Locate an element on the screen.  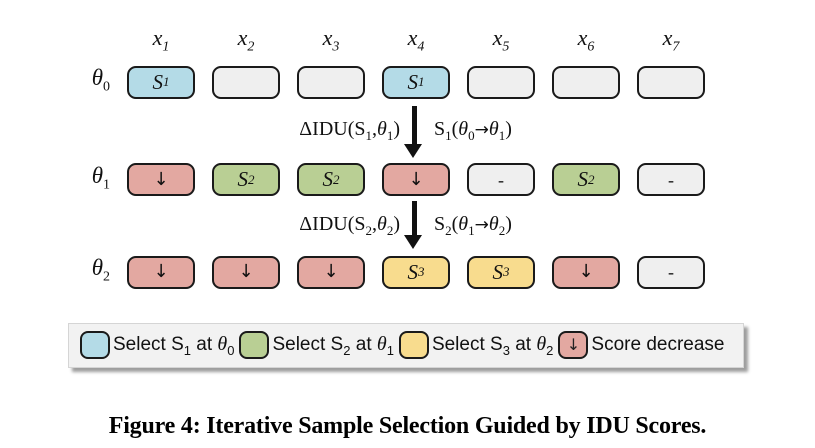
legend-swatch-blue is located at coordinates (95, 345).